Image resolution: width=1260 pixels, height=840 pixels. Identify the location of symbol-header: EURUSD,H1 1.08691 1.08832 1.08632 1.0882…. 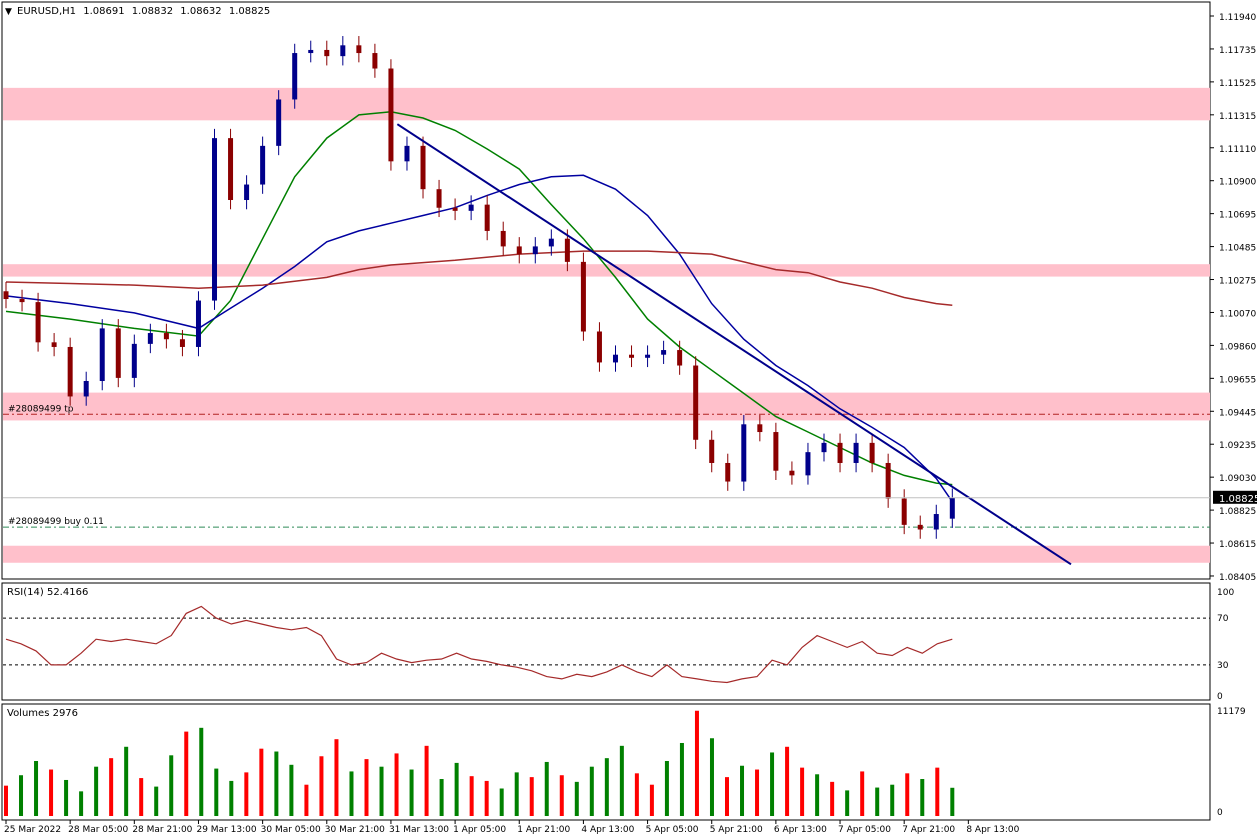
(143, 11).